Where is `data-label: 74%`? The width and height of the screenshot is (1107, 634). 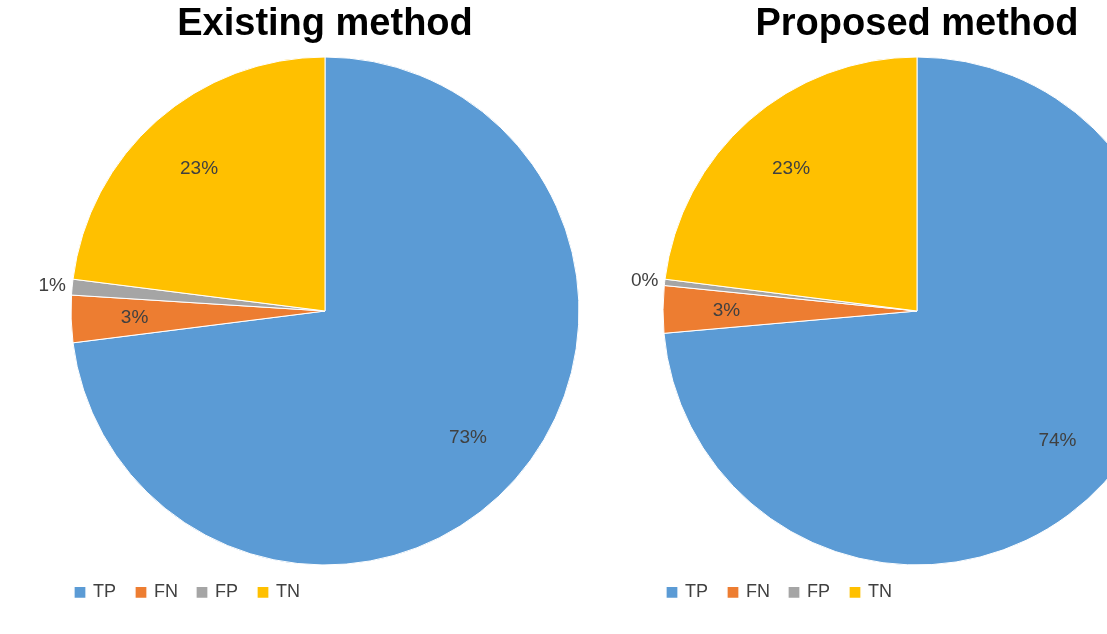
data-label: 74% is located at coordinates (1057, 439).